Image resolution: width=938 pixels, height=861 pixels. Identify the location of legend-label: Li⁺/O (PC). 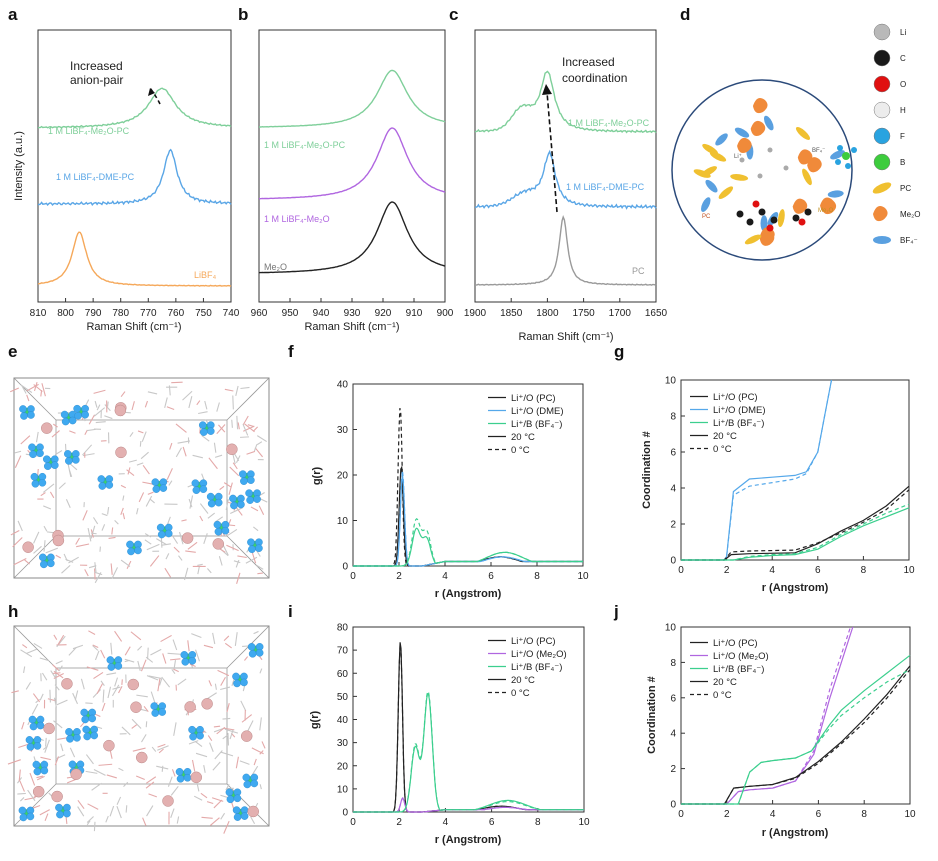
(533, 398).